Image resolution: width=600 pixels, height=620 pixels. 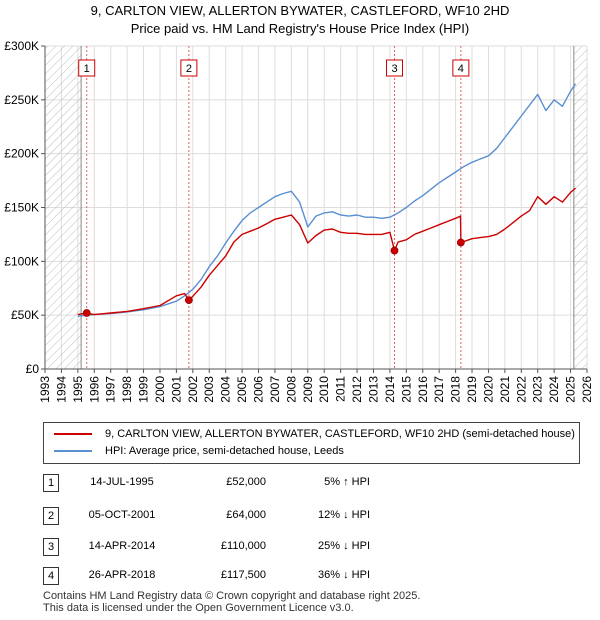 I want to click on transaction-price: £64,000, so click(x=246, y=515).